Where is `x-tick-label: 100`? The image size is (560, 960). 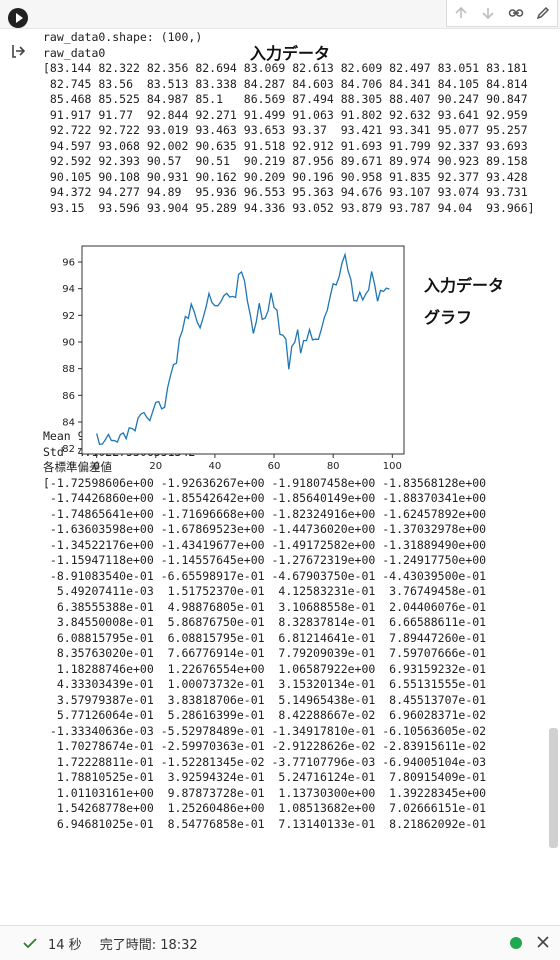 x-tick-label: 100 is located at coordinates (392, 466).